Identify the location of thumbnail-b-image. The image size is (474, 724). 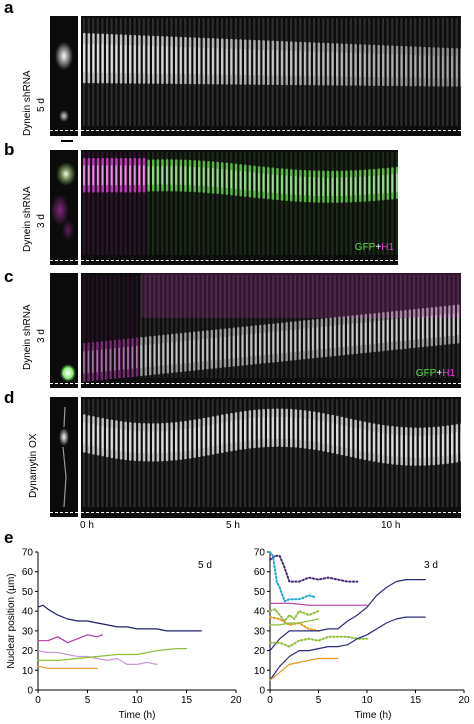
(63, 201).